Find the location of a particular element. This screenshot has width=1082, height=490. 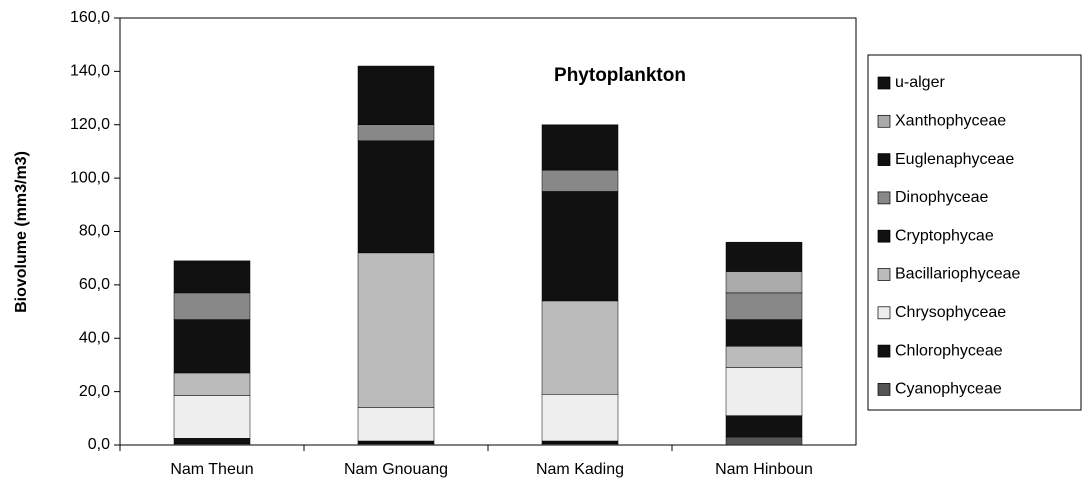

y-axis-label: Biovolume (mm3/m3) is located at coordinates (21, 232).